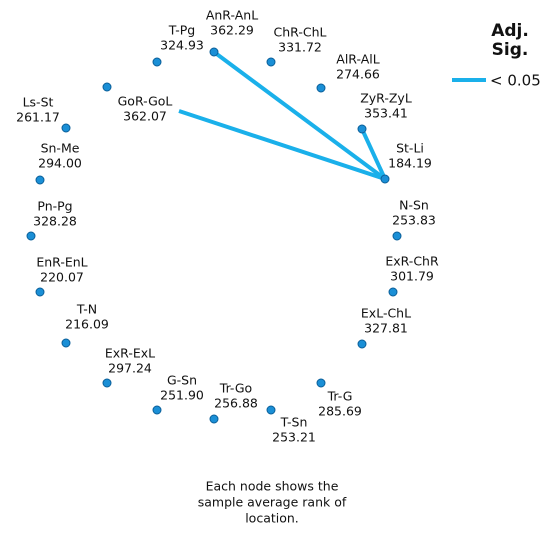  I want to click on node-value: 362.07, so click(145, 116).